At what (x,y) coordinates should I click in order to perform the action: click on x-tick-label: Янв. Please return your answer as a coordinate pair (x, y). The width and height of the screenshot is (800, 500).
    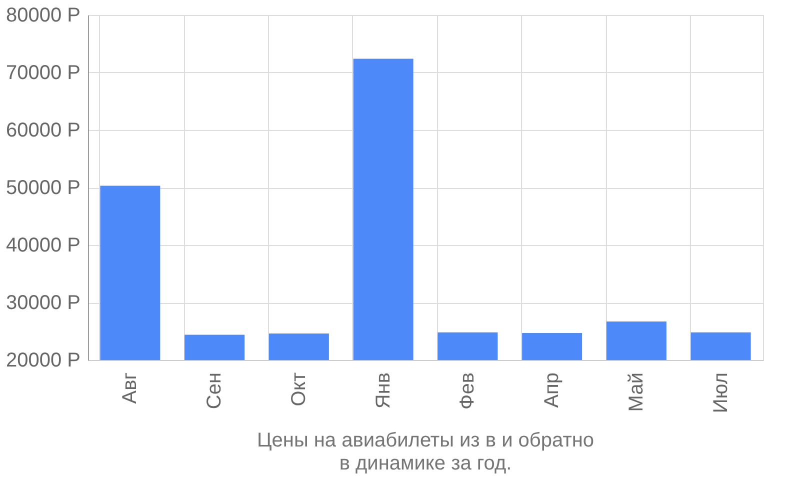
    Looking at the image, I should click on (383, 390).